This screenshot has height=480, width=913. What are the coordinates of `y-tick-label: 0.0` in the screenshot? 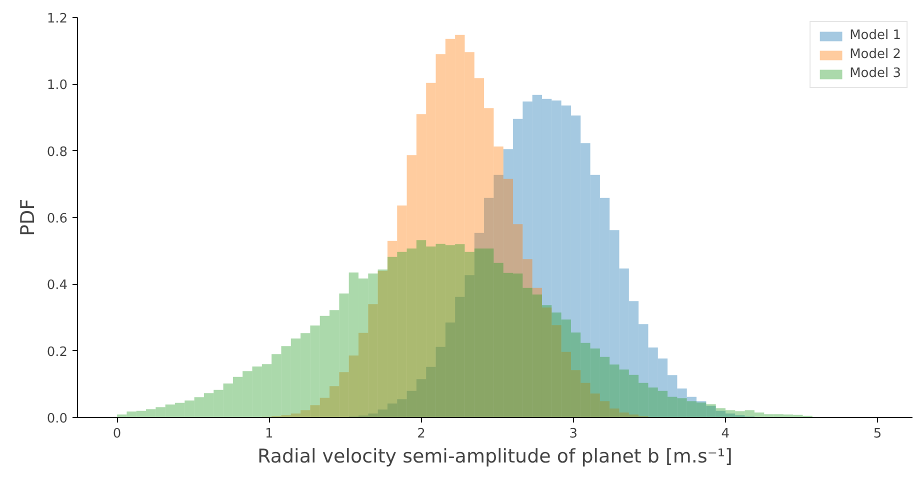 It's located at (57, 419).